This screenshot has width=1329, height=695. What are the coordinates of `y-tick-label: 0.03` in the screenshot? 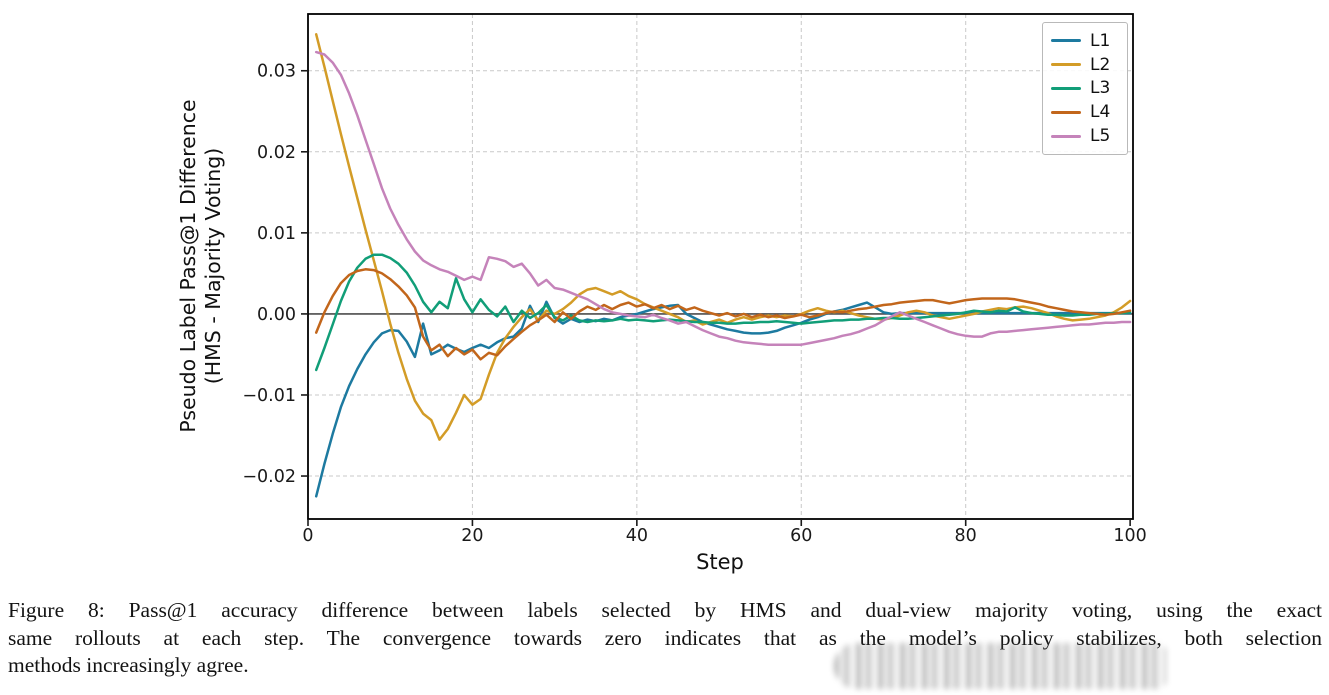 It's located at (276, 72).